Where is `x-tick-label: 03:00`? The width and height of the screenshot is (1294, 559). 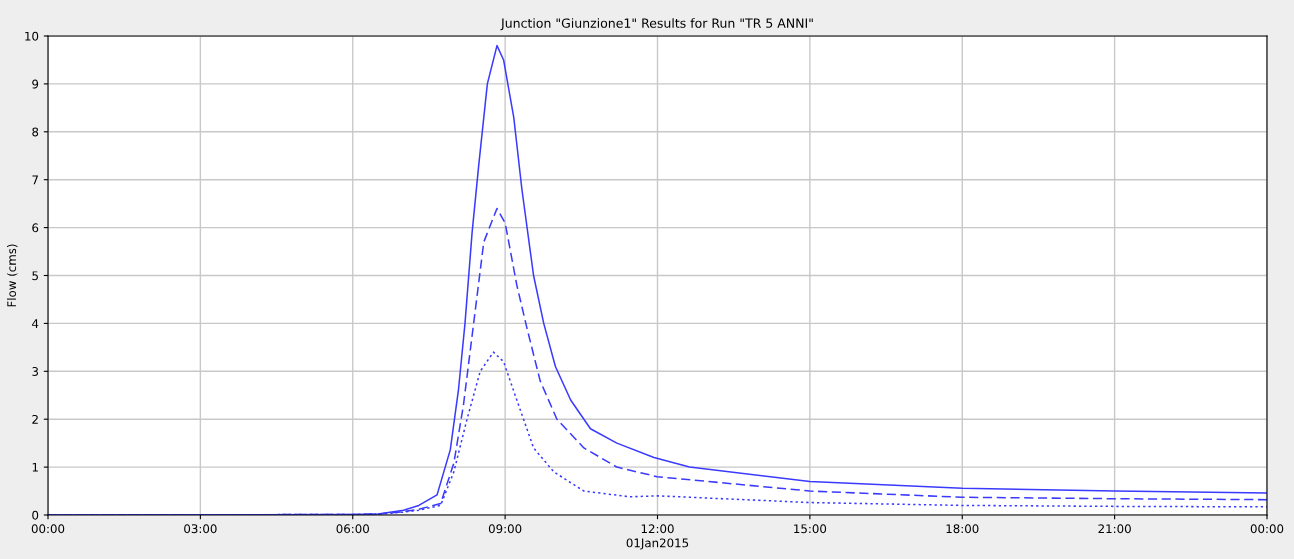 x-tick-label: 03:00 is located at coordinates (200, 529).